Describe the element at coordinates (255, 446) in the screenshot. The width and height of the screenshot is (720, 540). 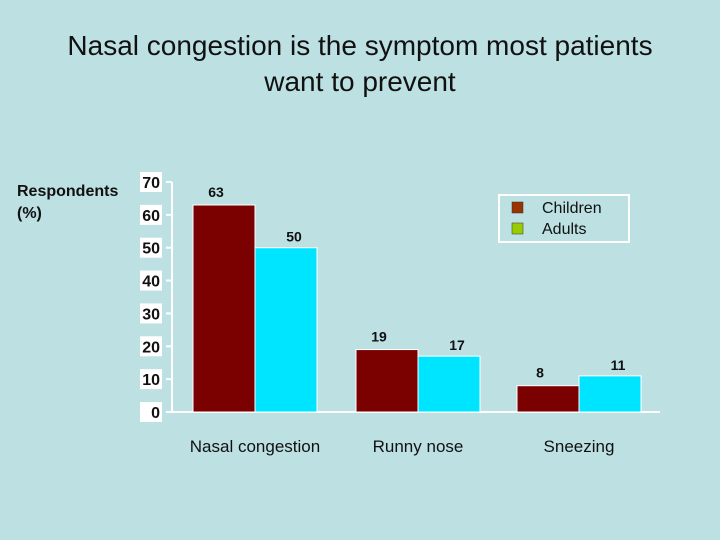
I see `x-tick-label: Nasal congestion` at that location.